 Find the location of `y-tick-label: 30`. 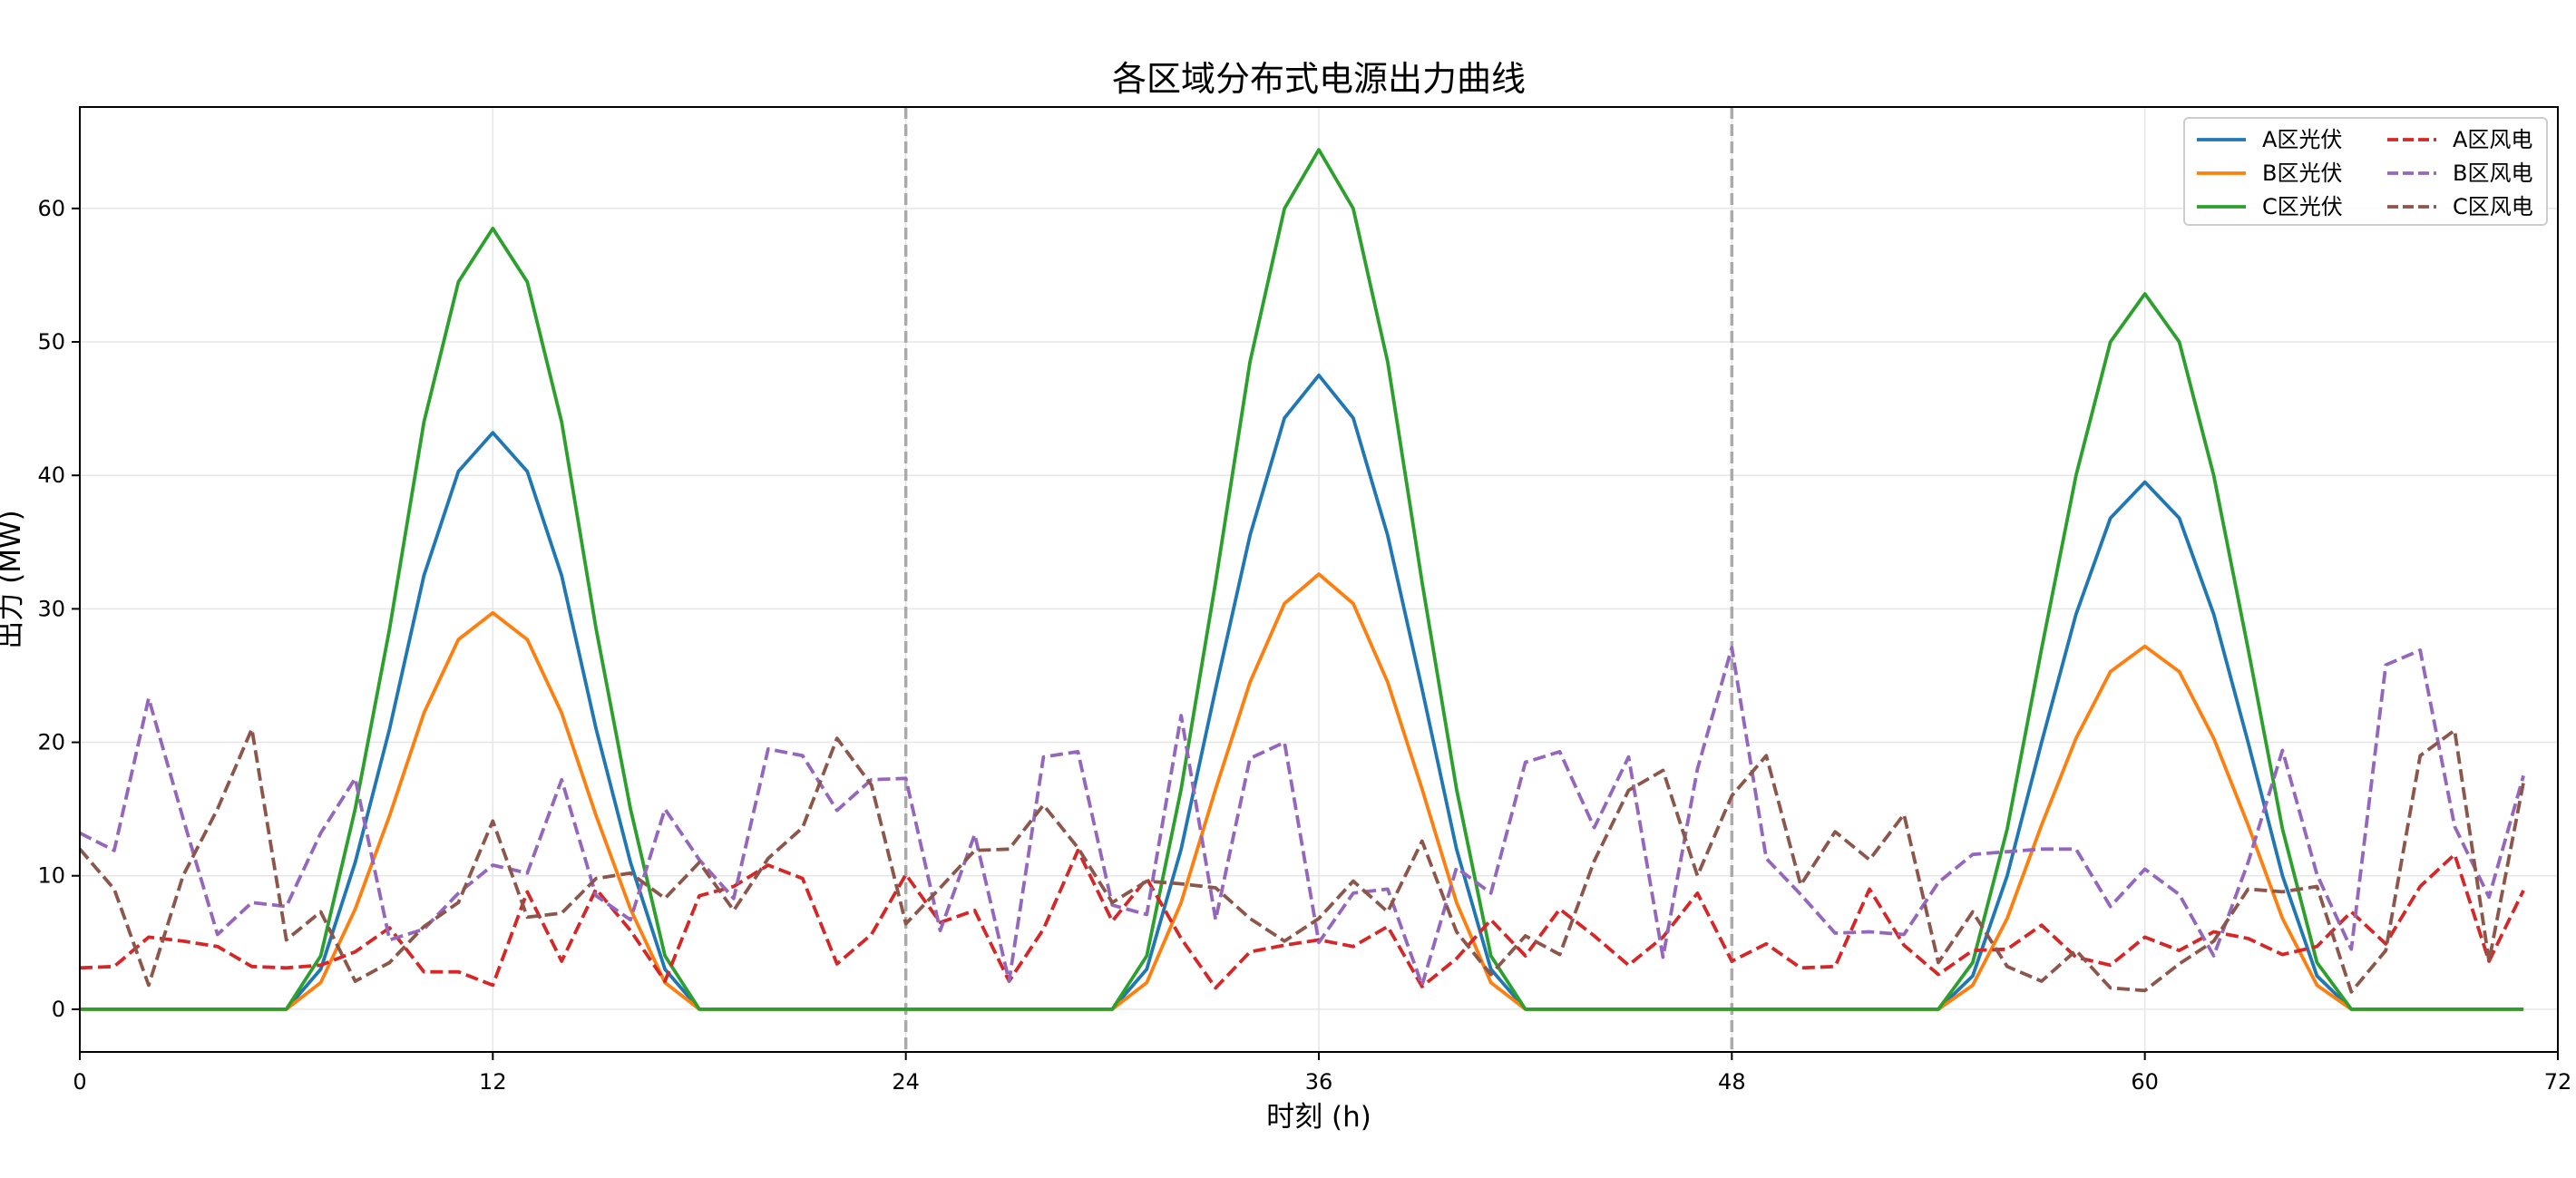

y-tick-label: 30 is located at coordinates (51, 609).